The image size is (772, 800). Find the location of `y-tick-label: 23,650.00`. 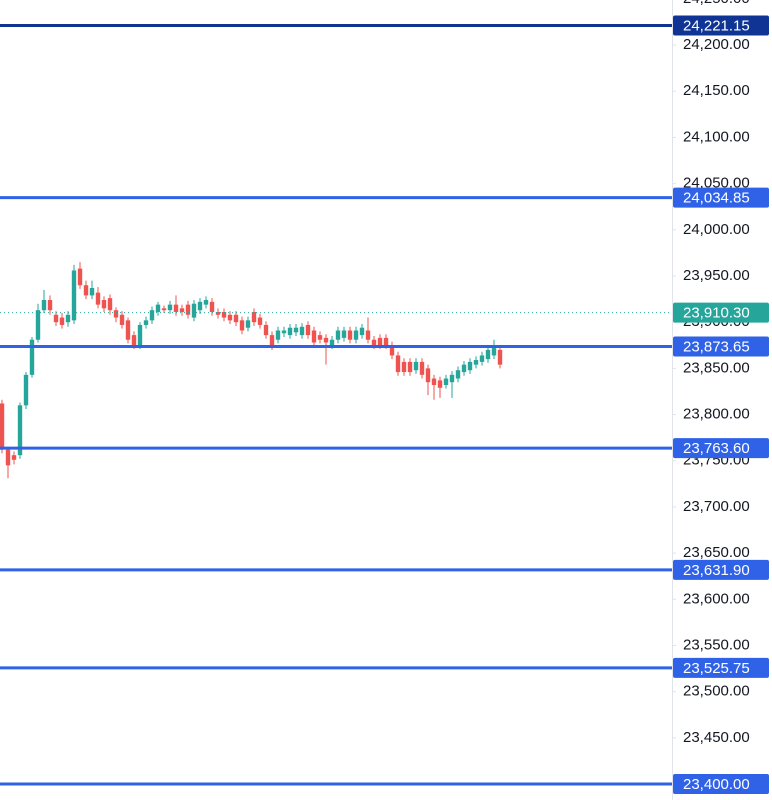

y-tick-label: 23,650.00 is located at coordinates (716, 552).